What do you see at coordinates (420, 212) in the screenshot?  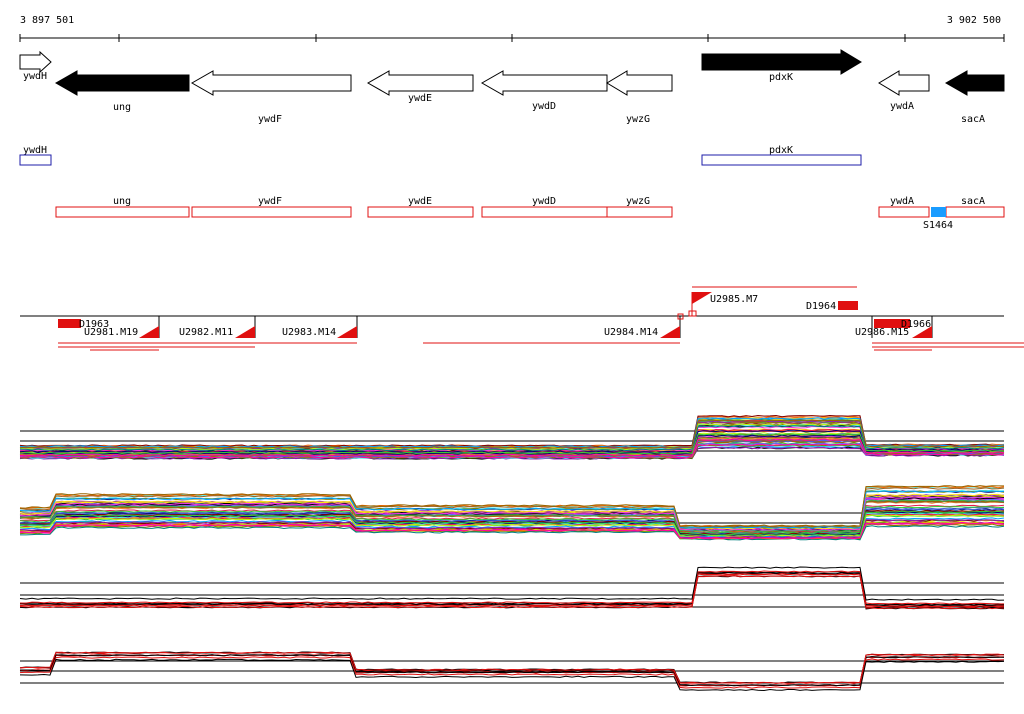 I see `minus-box-ywdE` at bounding box center [420, 212].